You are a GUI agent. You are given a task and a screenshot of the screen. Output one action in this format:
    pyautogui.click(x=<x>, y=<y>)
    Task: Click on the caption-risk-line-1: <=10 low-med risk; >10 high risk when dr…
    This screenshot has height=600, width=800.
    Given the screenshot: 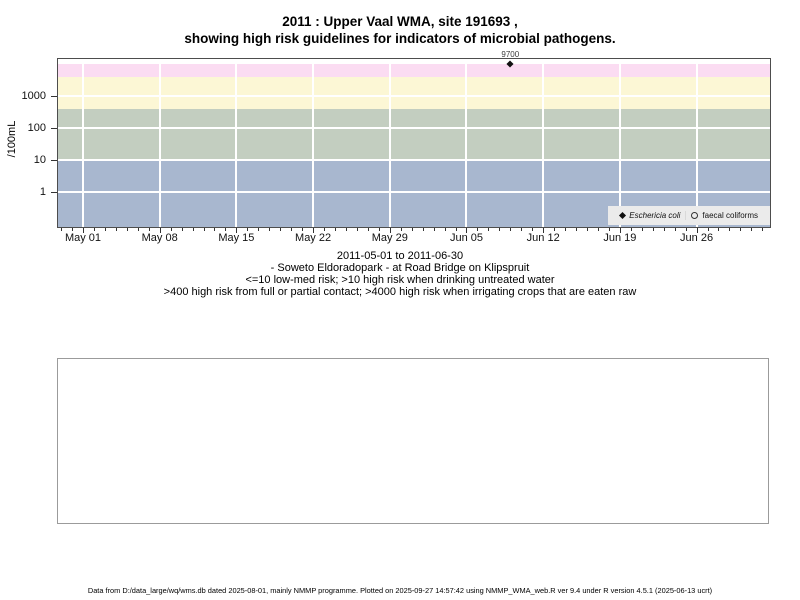 What is the action you would take?
    pyautogui.click(x=400, y=280)
    